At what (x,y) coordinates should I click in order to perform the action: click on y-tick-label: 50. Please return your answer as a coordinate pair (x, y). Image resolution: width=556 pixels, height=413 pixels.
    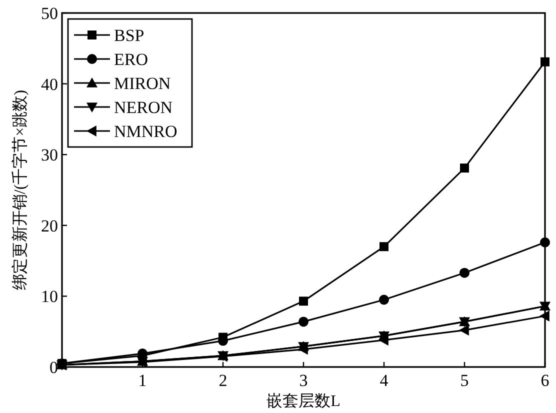
    Looking at the image, I should click on (49, 13).